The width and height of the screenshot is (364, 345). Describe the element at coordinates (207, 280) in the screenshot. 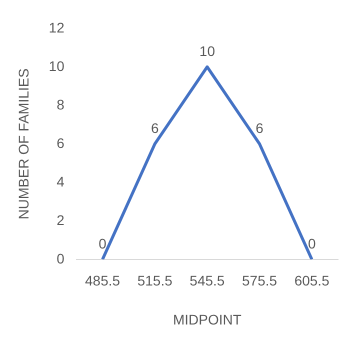

I see `x-tick-label: 545.5` at that location.